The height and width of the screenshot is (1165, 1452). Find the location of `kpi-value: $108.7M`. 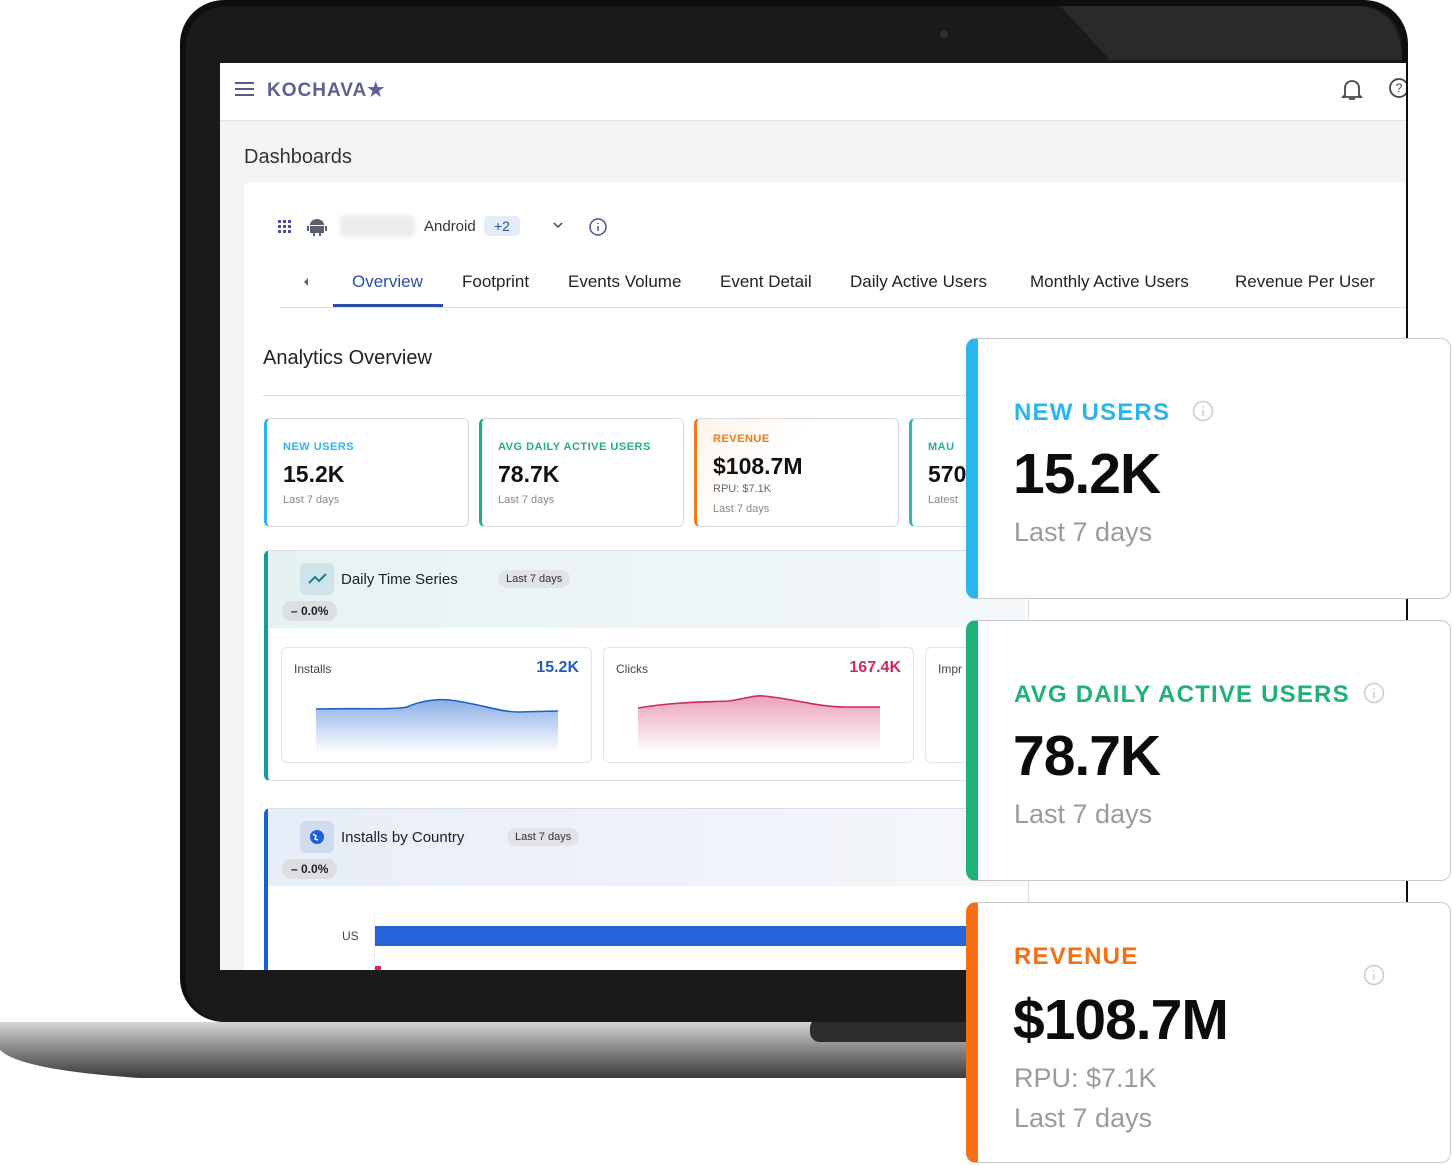

kpi-value: $108.7M is located at coordinates (758, 466).